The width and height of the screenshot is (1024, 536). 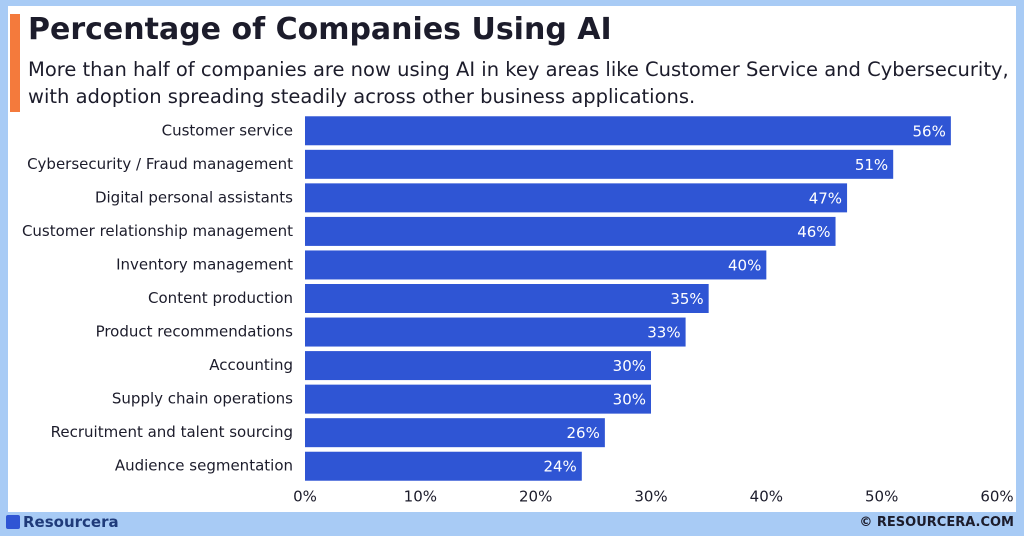 What do you see at coordinates (220, 298) in the screenshot?
I see `y-tick-label: Content production` at bounding box center [220, 298].